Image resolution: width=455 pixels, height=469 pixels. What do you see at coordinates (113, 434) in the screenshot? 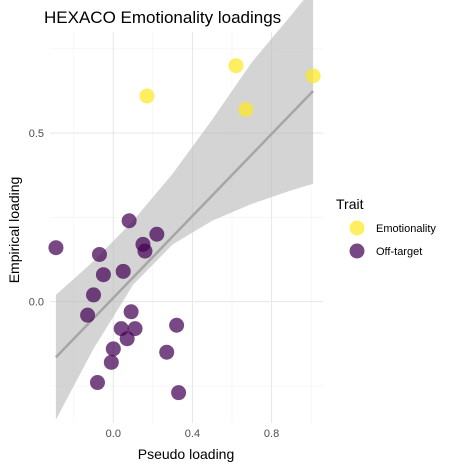
I see `x-tick-label: 0.0` at bounding box center [113, 434].